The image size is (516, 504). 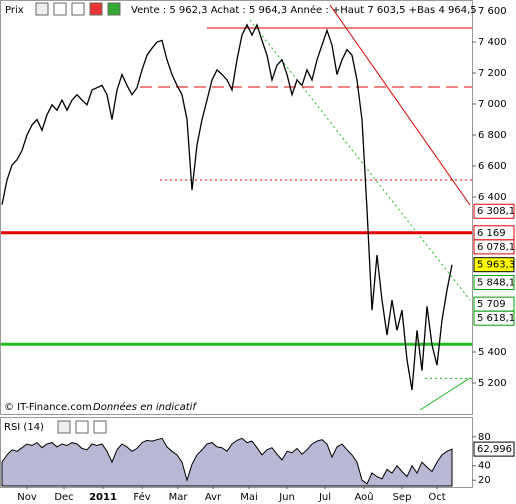 I want to click on price-marker-label: 62,996, so click(x=494, y=449).